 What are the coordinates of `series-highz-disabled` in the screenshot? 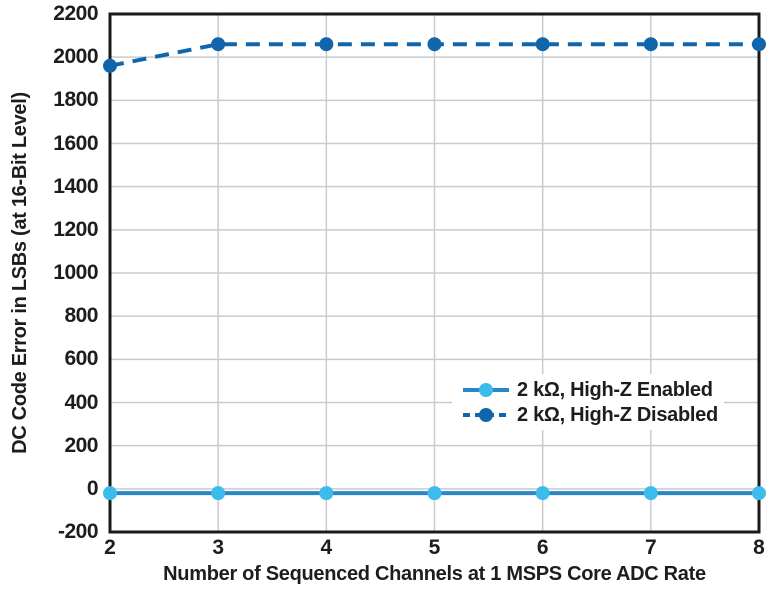 It's located at (434, 55).